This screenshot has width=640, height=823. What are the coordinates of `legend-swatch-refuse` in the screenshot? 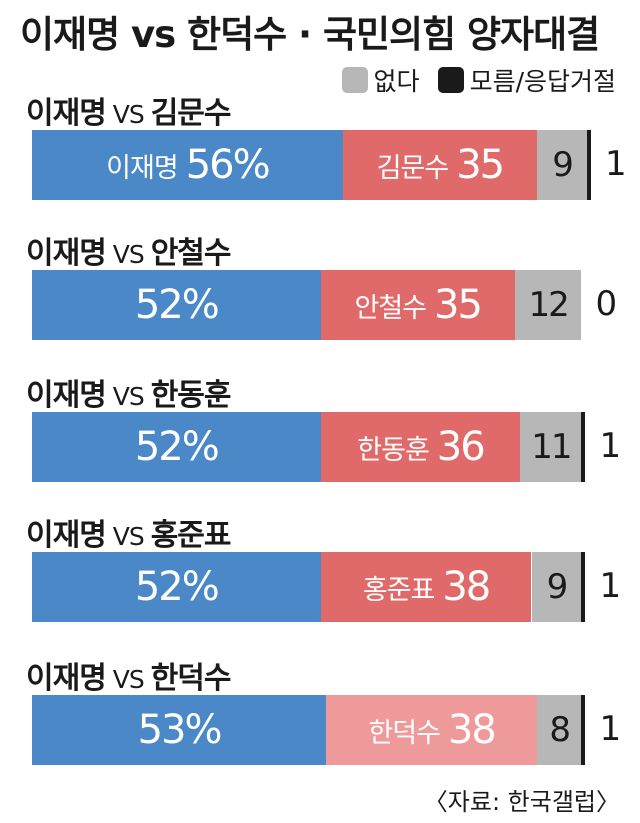 It's located at (450, 80).